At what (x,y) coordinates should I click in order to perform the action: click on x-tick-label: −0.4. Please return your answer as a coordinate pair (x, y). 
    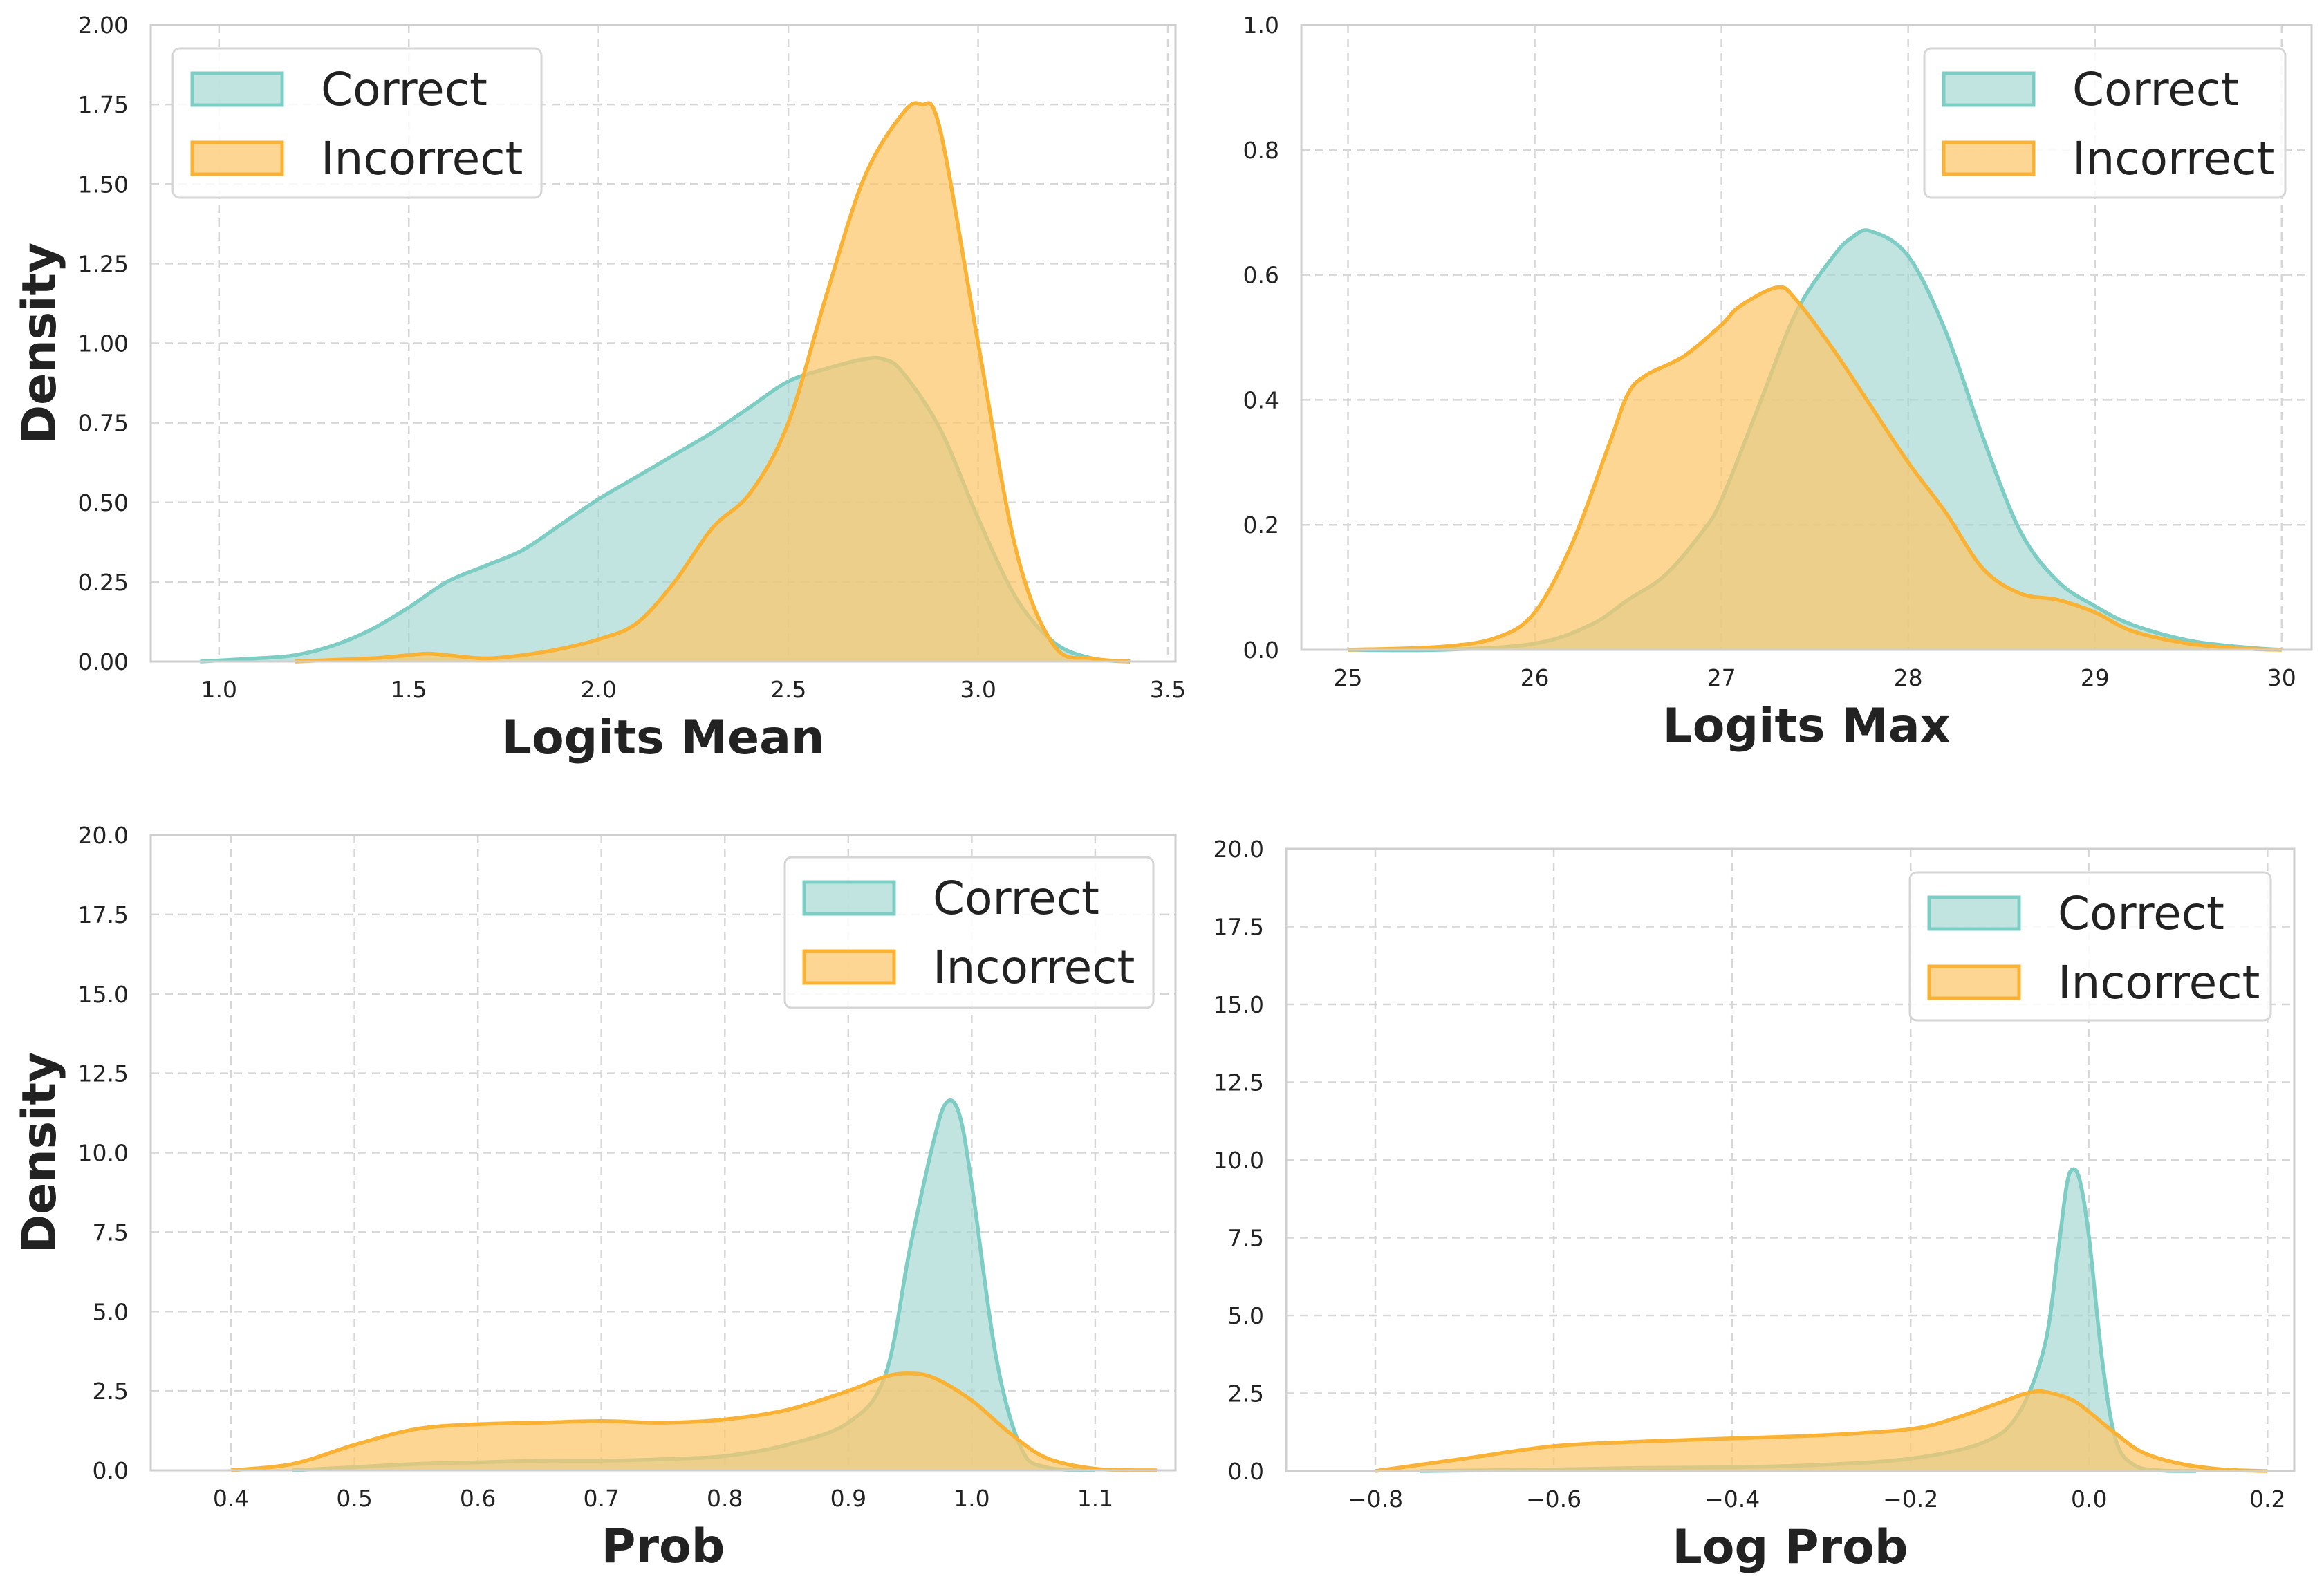
    Looking at the image, I should click on (1732, 1499).